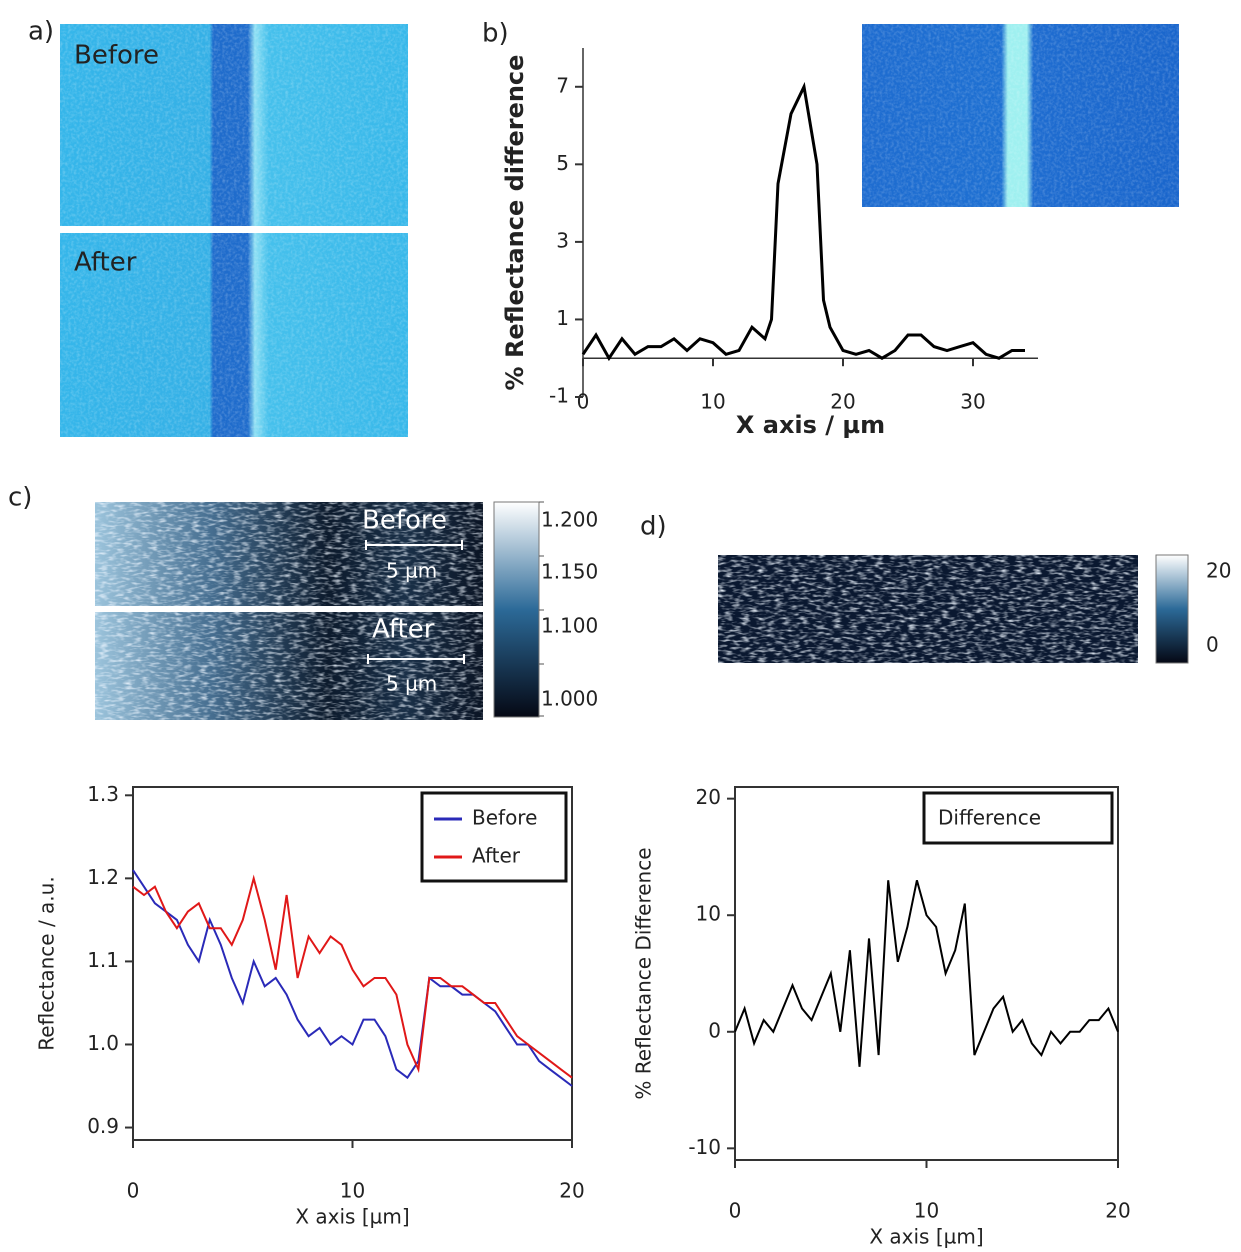  I want to click on y-tick-label: -10, so click(704, 1147).